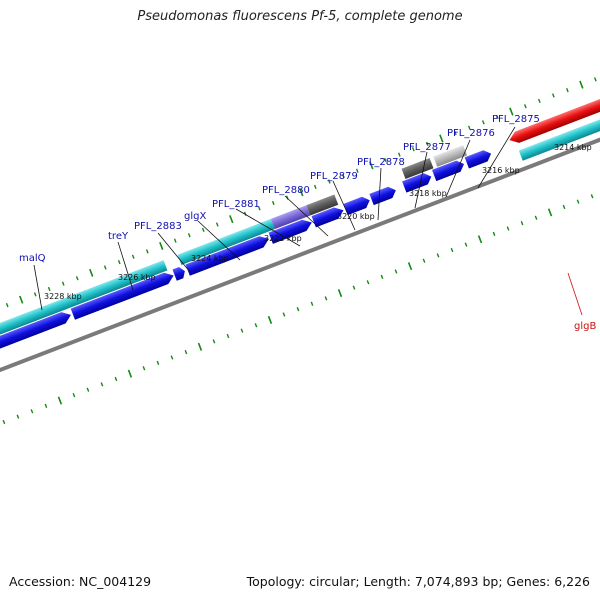 The image size is (600, 600). I want to click on tick-label: 3218 kbp, so click(428, 193).